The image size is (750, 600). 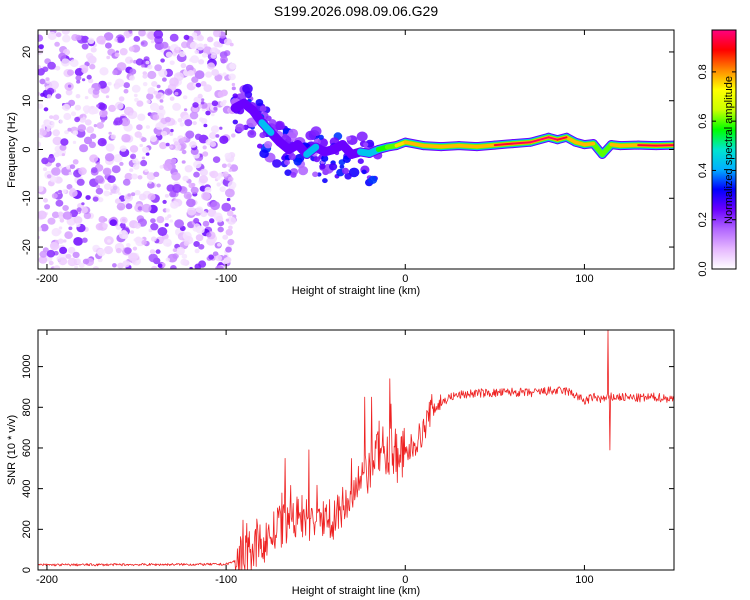 What do you see at coordinates (226, 279) in the screenshot?
I see `x-tick-label: -100` at bounding box center [226, 279].